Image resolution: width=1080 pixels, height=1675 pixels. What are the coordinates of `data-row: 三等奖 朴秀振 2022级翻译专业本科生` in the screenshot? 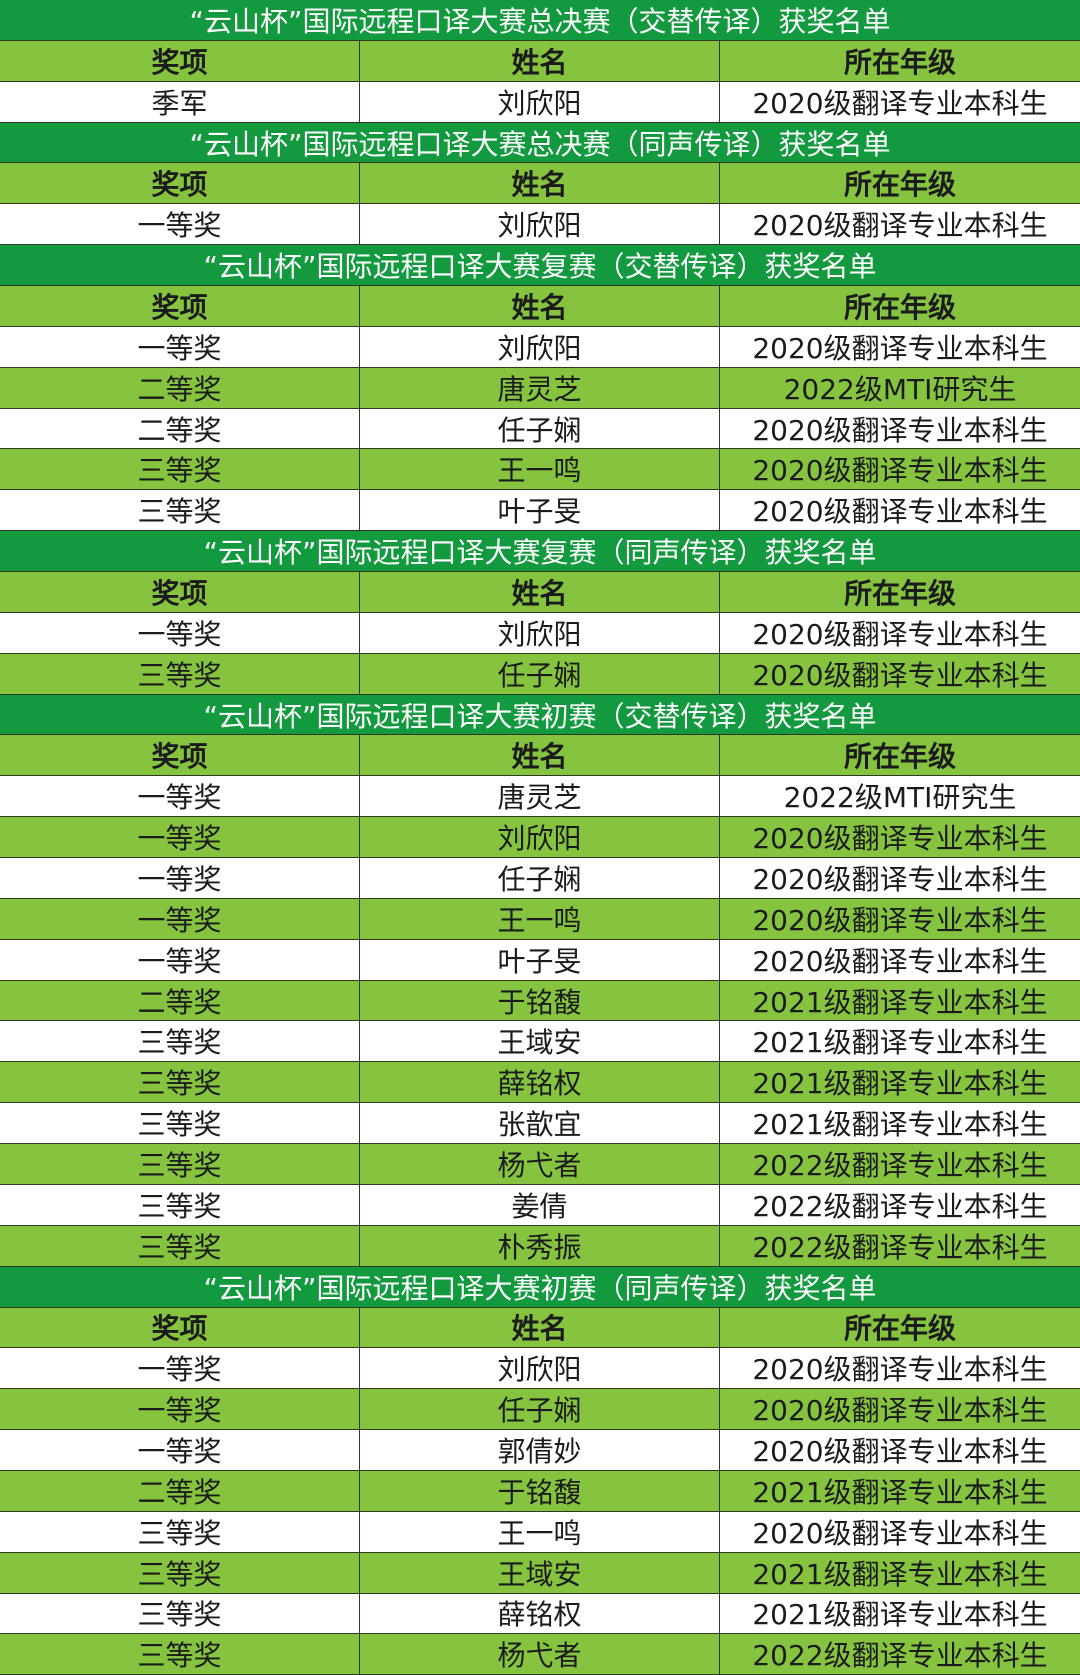 It's located at (540, 1246).